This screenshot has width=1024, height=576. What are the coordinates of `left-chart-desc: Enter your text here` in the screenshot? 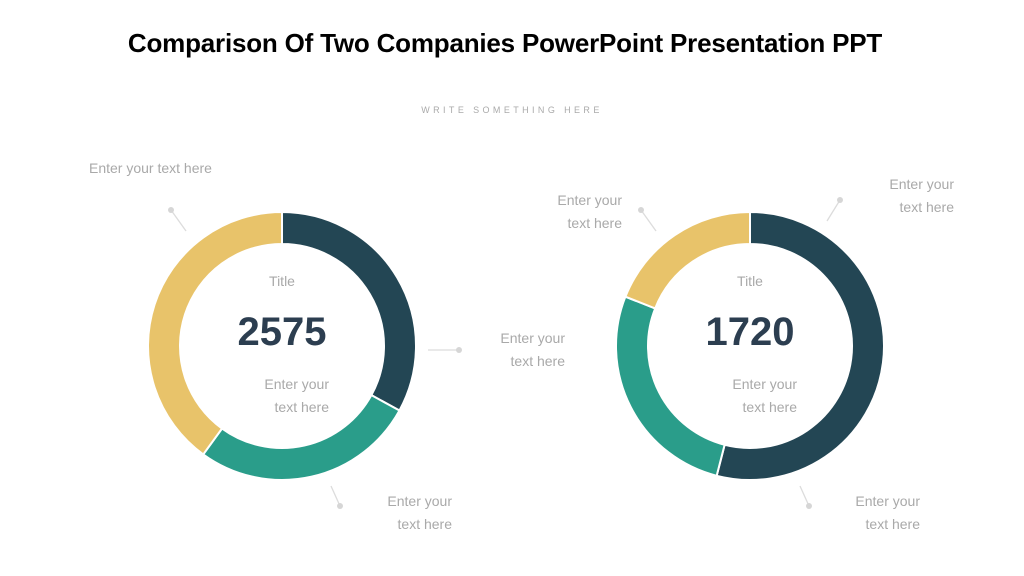 It's located at (296, 395).